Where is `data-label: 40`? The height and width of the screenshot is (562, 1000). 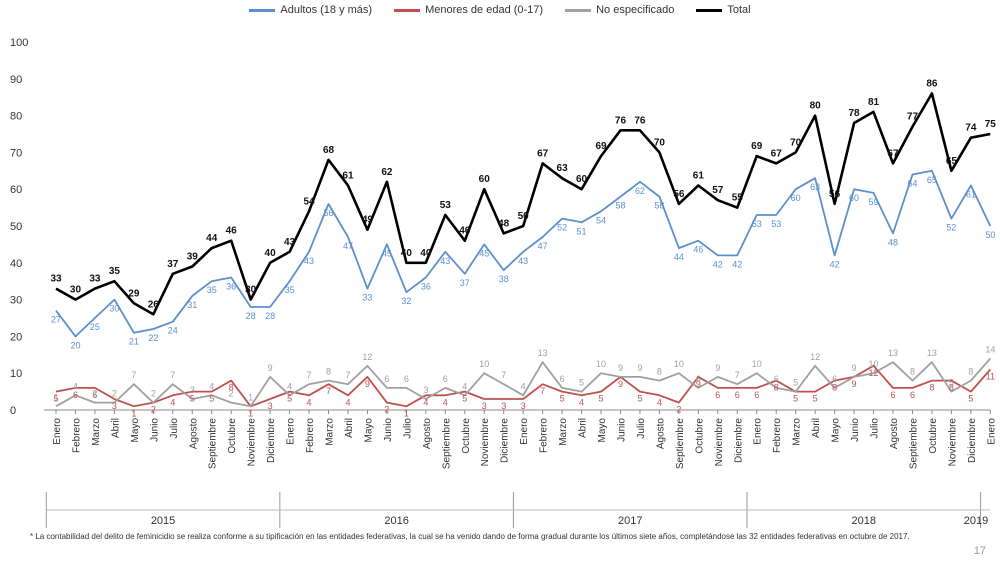 data-label: 40 is located at coordinates (407, 253).